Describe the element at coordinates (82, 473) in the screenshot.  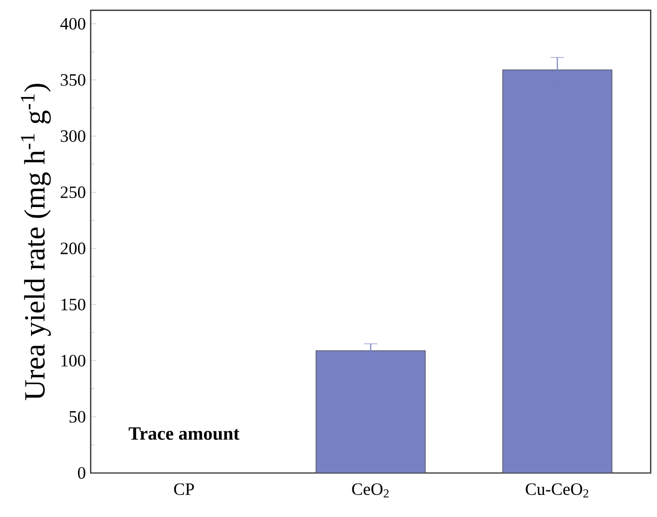
I see `y-tick-label: 0` at that location.